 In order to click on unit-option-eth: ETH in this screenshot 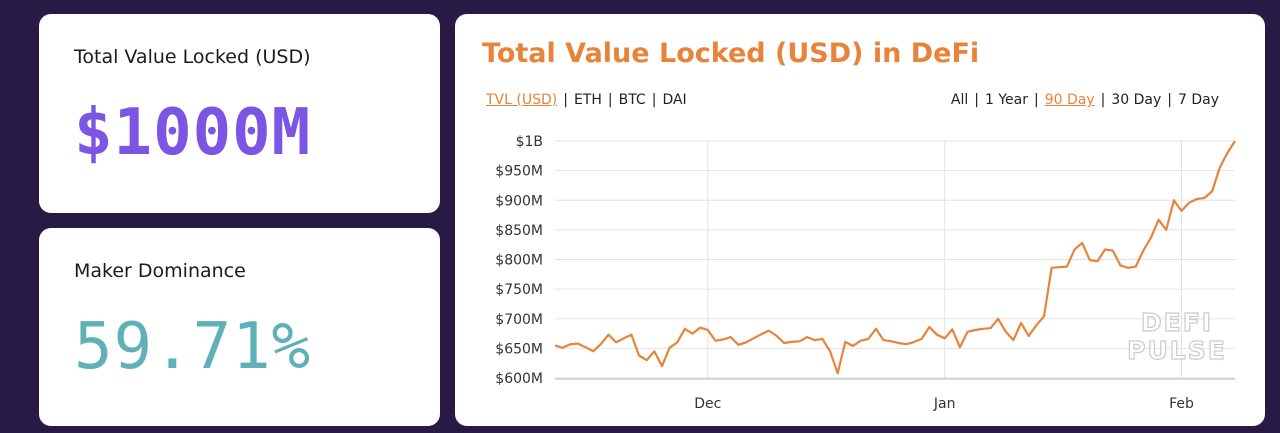, I will do `click(587, 100)`.